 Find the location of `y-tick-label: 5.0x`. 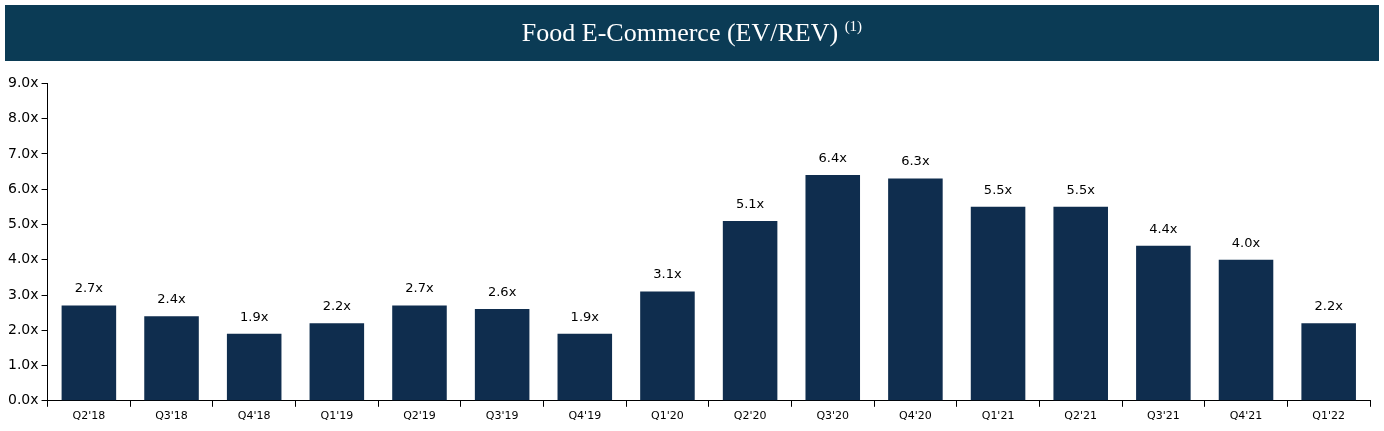

y-tick-label: 5.0x is located at coordinates (23, 223).